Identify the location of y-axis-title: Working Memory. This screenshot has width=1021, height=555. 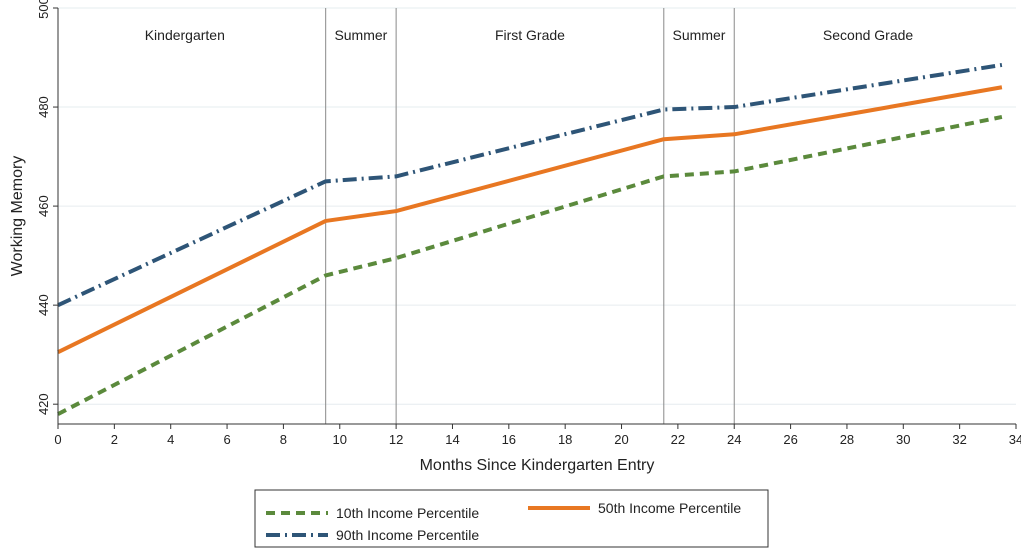
(17, 216).